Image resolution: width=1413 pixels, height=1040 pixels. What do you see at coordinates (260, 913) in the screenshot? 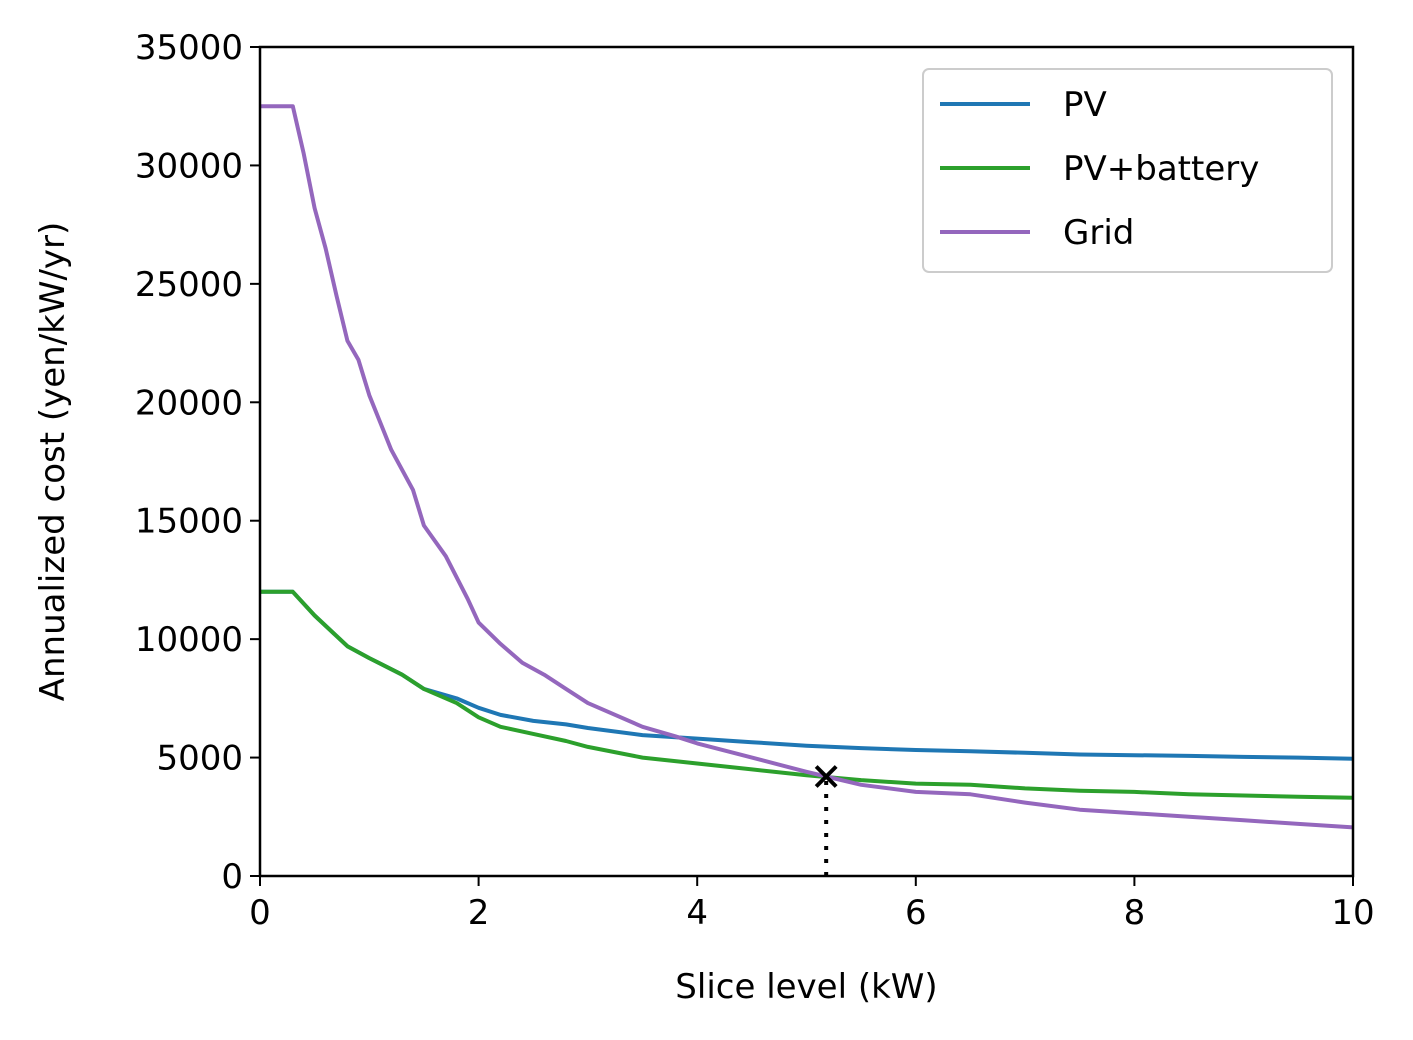
I see `x-tick-label: 0` at bounding box center [260, 913].